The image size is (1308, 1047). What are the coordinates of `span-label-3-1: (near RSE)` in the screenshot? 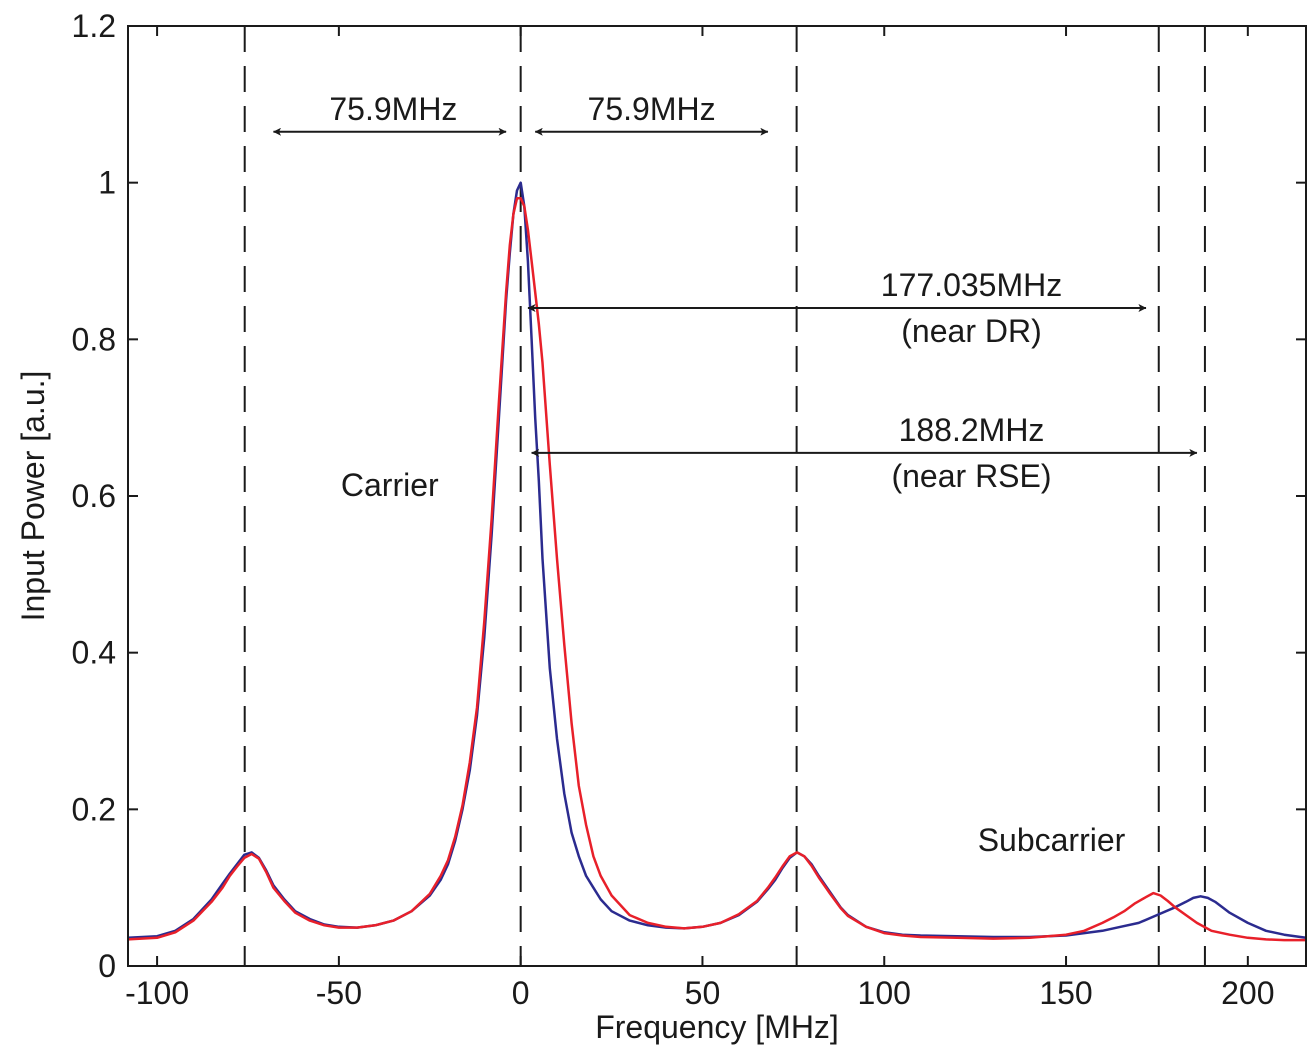 It's located at (971, 476).